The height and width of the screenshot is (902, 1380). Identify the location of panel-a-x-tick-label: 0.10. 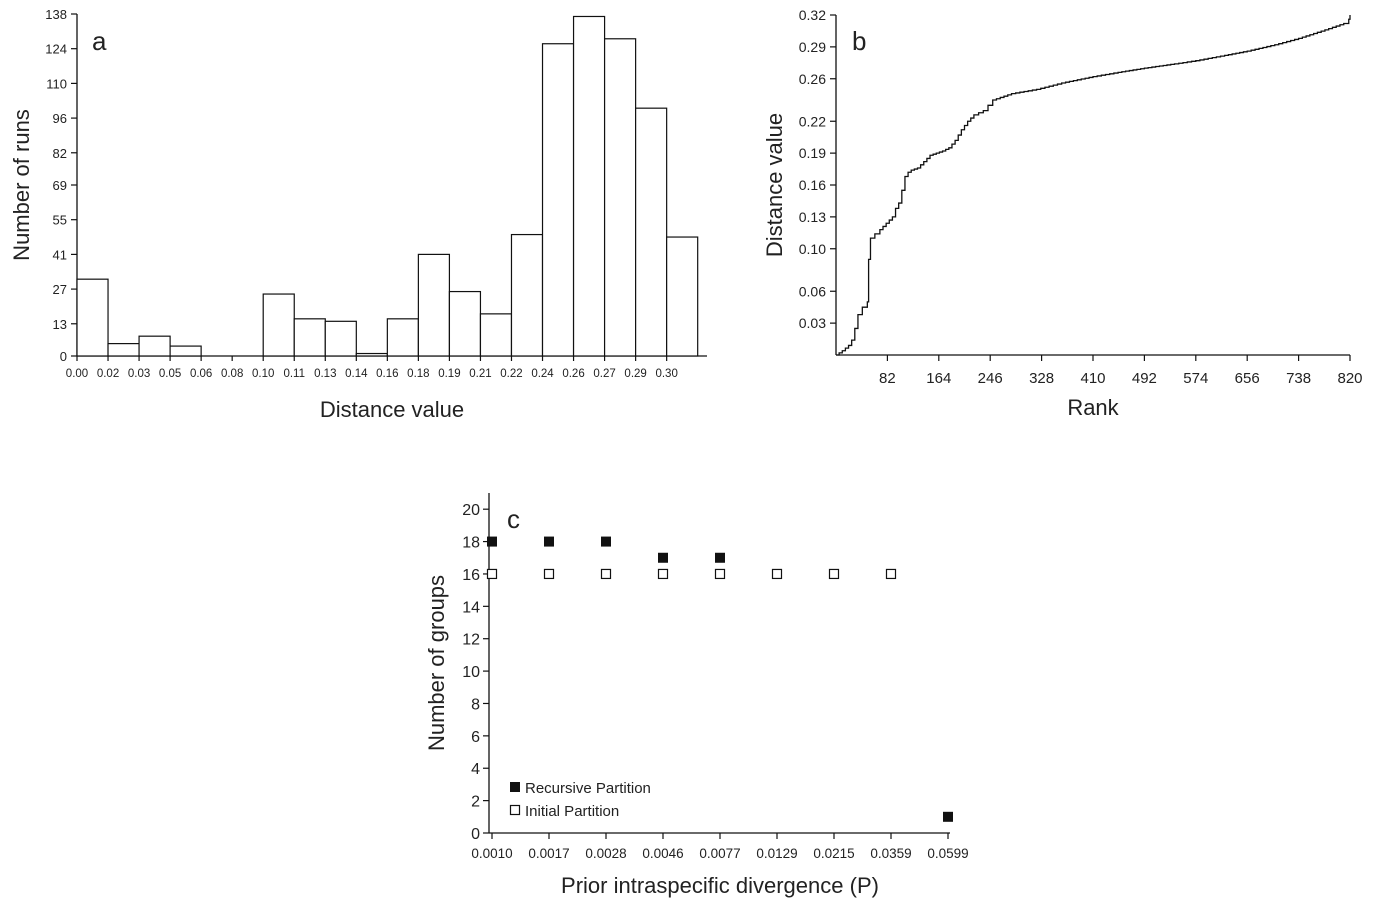
(263, 374).